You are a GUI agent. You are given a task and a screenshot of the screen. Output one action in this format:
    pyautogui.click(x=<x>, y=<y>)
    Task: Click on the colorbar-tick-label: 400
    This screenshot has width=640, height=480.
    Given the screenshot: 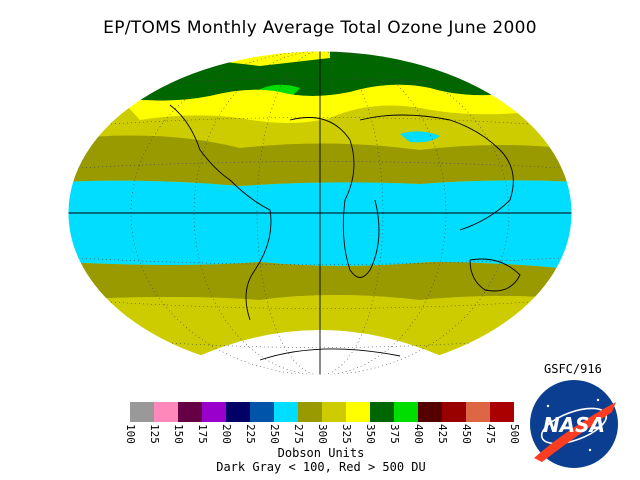 What is the action you would take?
    pyautogui.click(x=418, y=434)
    